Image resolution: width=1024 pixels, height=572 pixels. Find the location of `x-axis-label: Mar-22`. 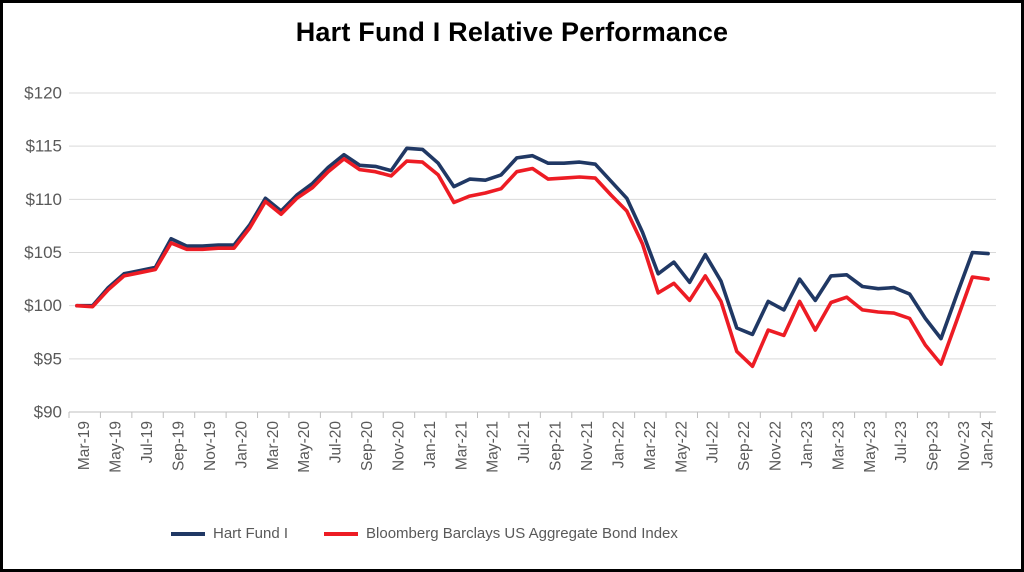

x-axis-label: Mar-22 is located at coordinates (650, 445).